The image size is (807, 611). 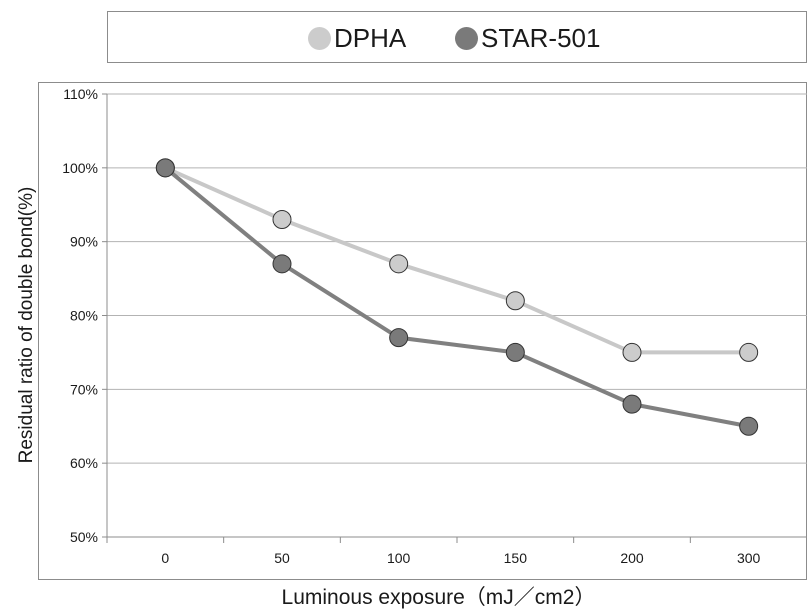 I want to click on x-tick-label: 300, so click(x=749, y=558).